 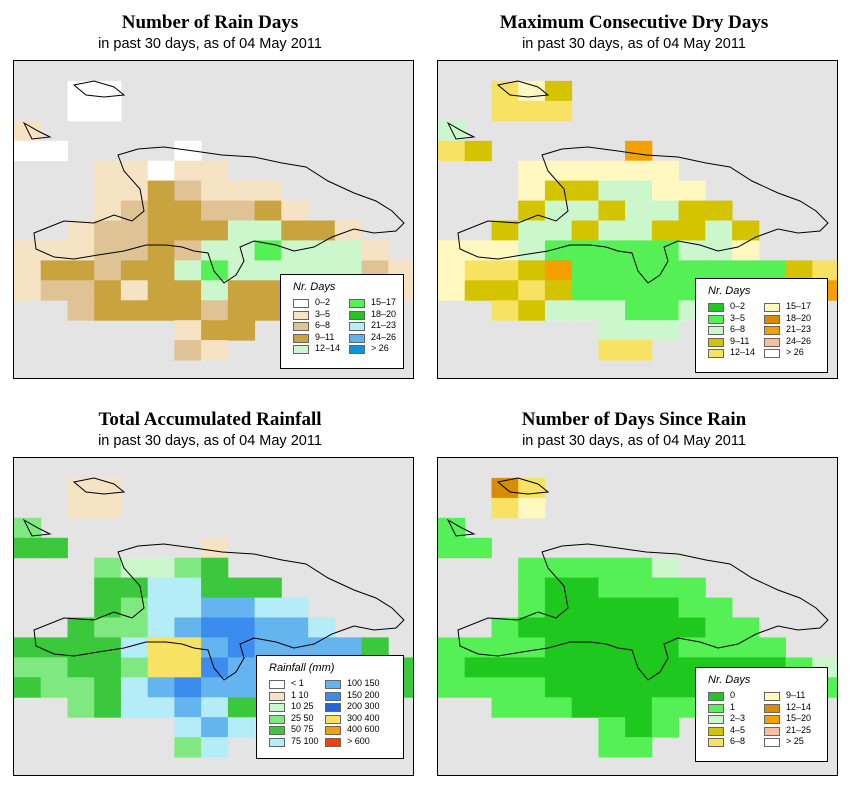 What do you see at coordinates (384, 325) in the screenshot?
I see `legend-label: 21–23` at bounding box center [384, 325].